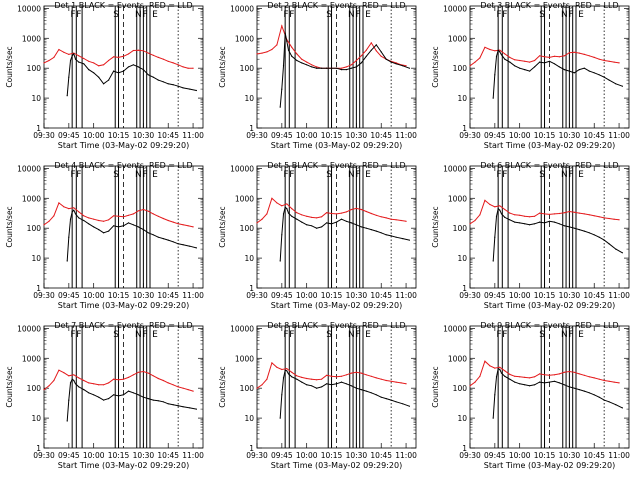  Describe the element at coordinates (244, 38) in the screenshot. I see `y-tick-label: 1000` at that location.